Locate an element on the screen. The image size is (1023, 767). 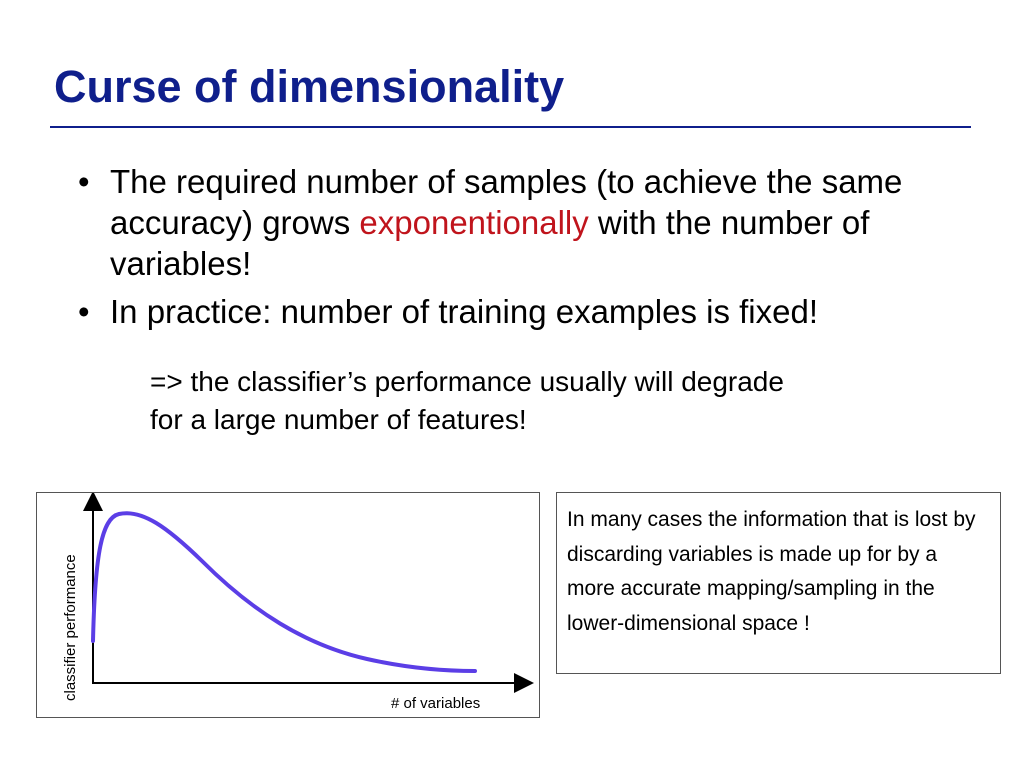
bullet-text-after: with the number of variables! is located at coordinates (490, 243).